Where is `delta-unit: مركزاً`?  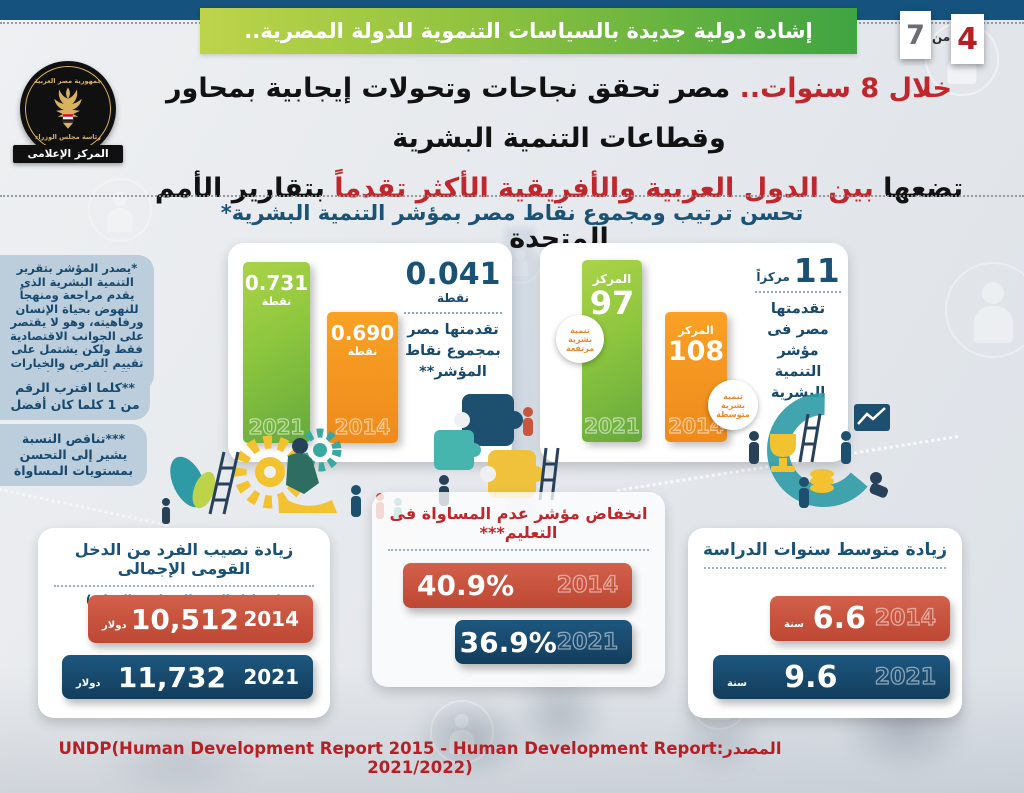
delta-unit: مركزاً is located at coordinates (773, 277).